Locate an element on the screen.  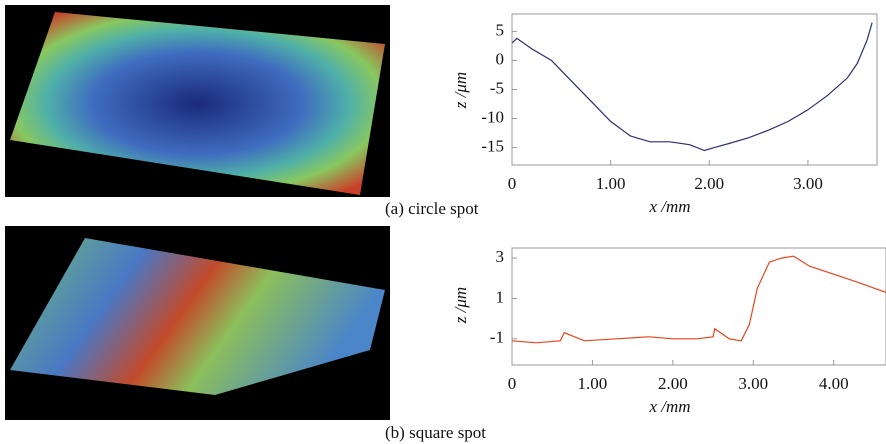
y-tick-label: 5 is located at coordinates (500, 29).